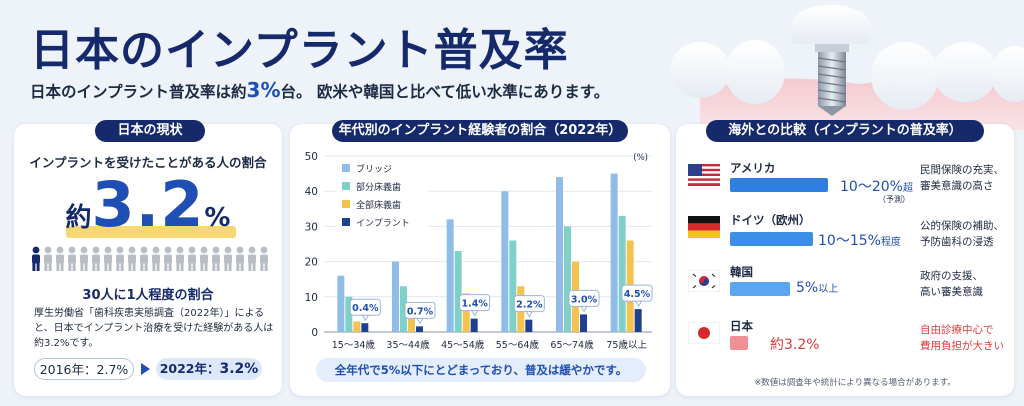  I want to click on callout: 0.4%, so click(365, 310).